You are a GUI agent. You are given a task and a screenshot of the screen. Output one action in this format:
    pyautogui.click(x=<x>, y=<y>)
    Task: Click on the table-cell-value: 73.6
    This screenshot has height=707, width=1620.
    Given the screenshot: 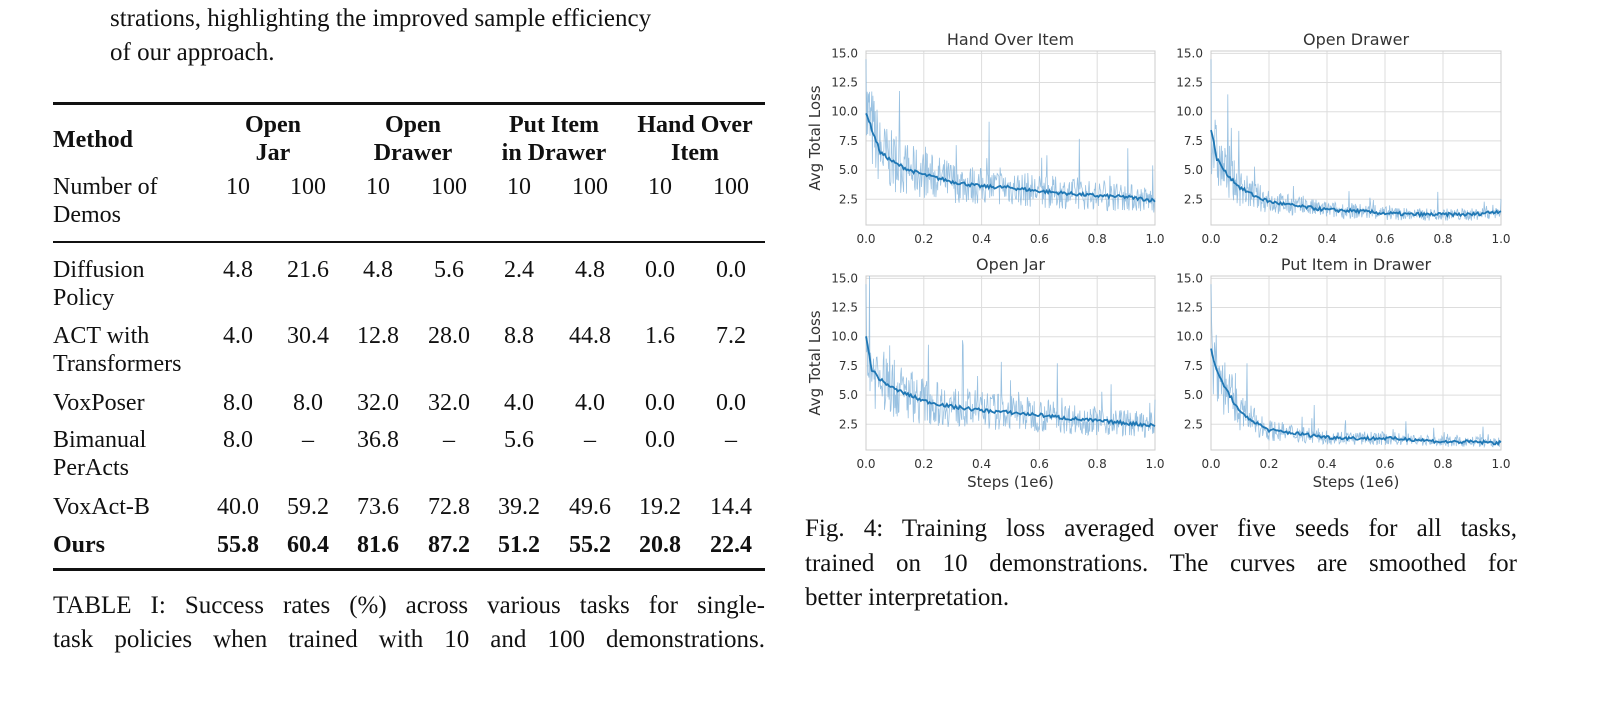 What is the action you would take?
    pyautogui.click(x=378, y=507)
    